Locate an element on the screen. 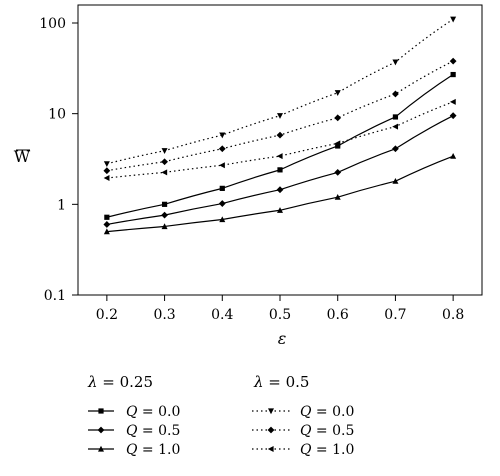  x-tick-label: 0.3 is located at coordinates (164, 315).